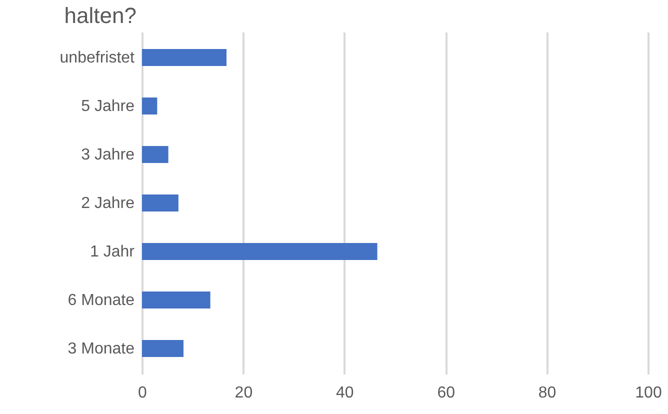 Image resolution: width=668 pixels, height=414 pixels. I want to click on y-tick-label: unbefristet, so click(98, 57).